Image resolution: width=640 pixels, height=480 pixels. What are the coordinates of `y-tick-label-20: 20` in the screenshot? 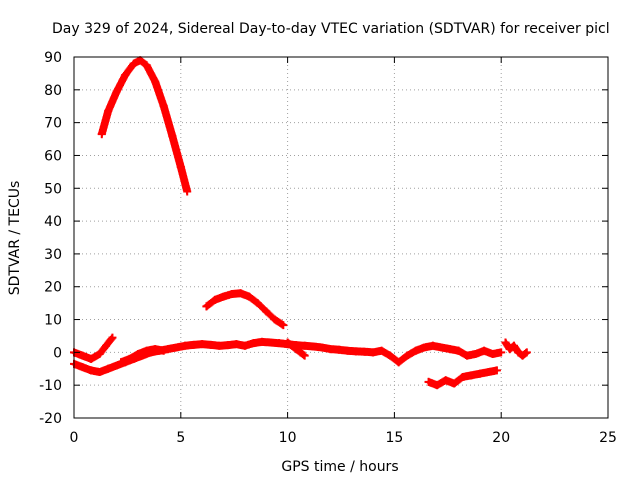 It's located at (53, 288).